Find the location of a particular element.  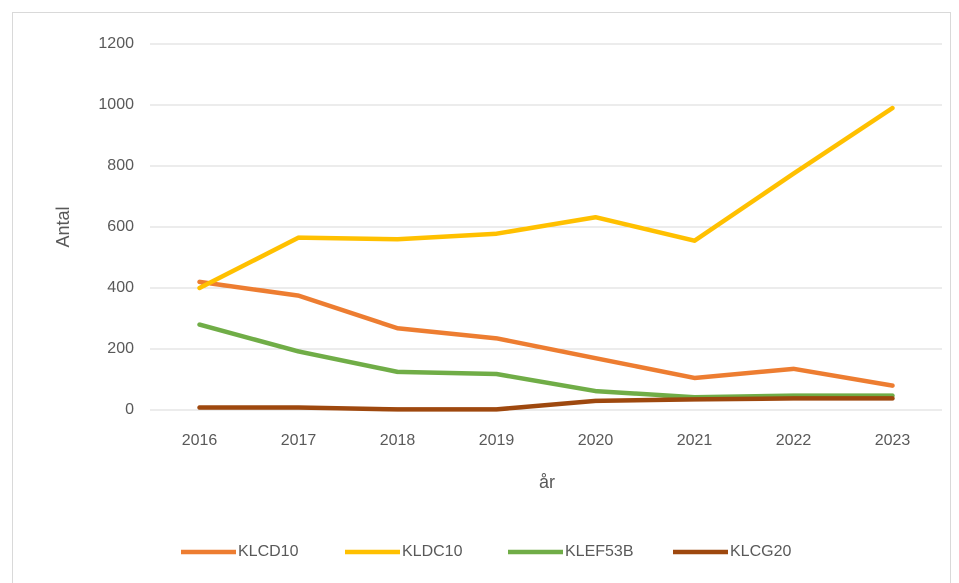

y-tick-label: 1200 is located at coordinates (116, 43).